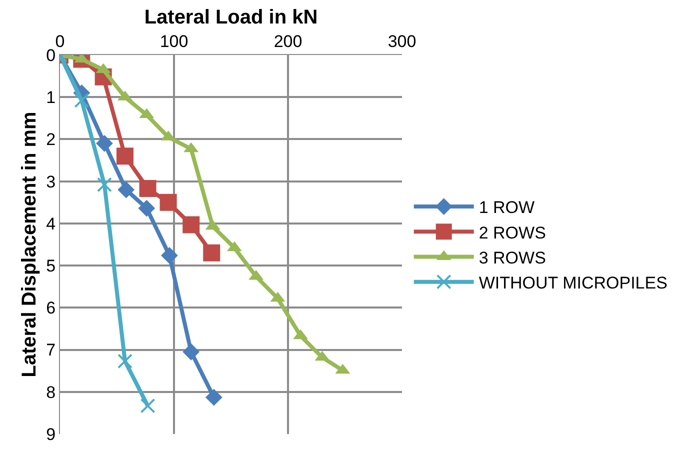 This screenshot has width=683, height=459. What do you see at coordinates (51, 308) in the screenshot?
I see `y-tick-label: 6` at bounding box center [51, 308].